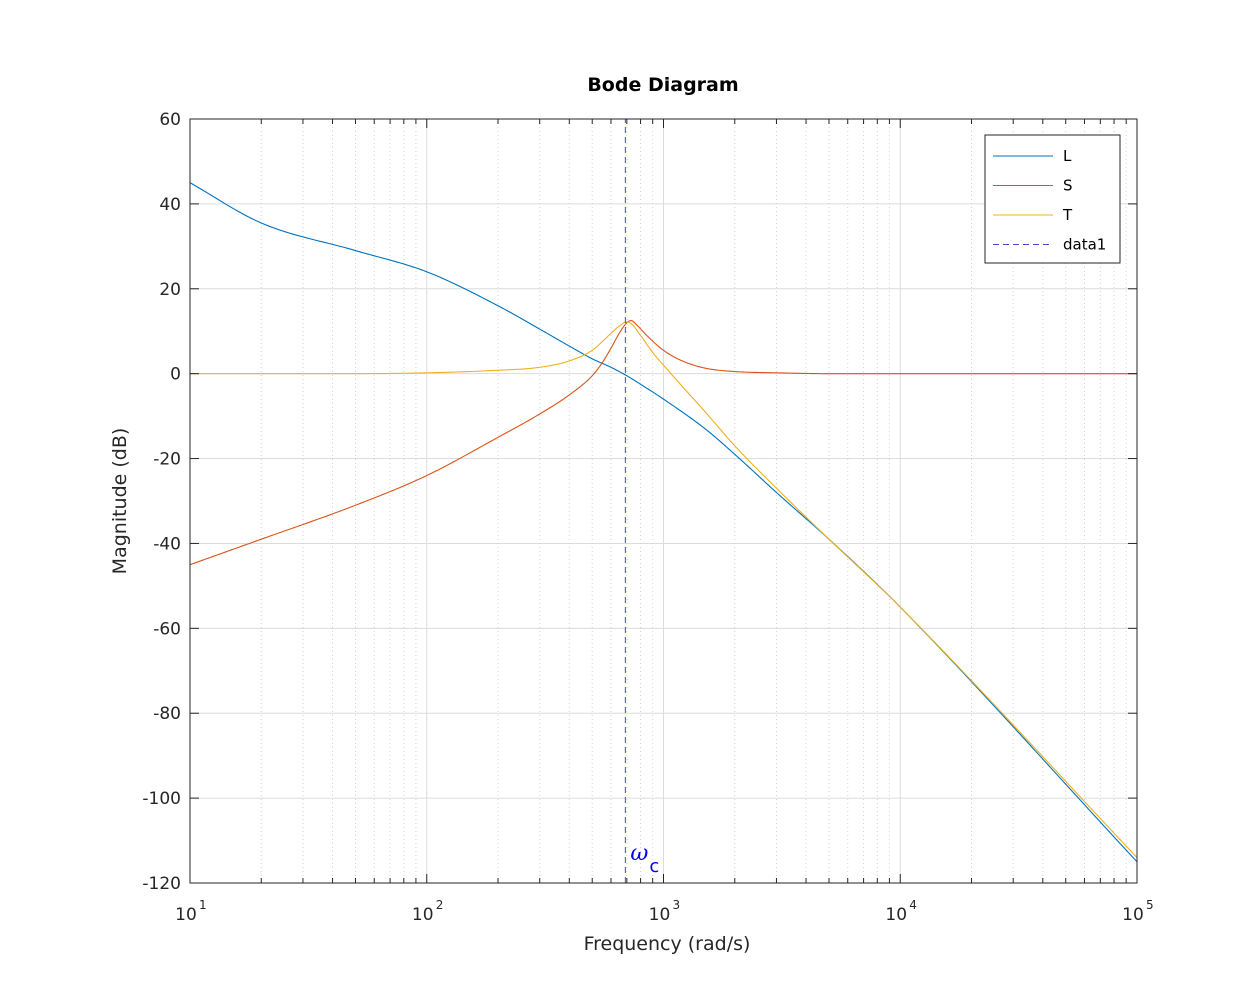 The height and width of the screenshot is (993, 1257). I want to click on x-tick-label-exponent: 4, so click(913, 905).